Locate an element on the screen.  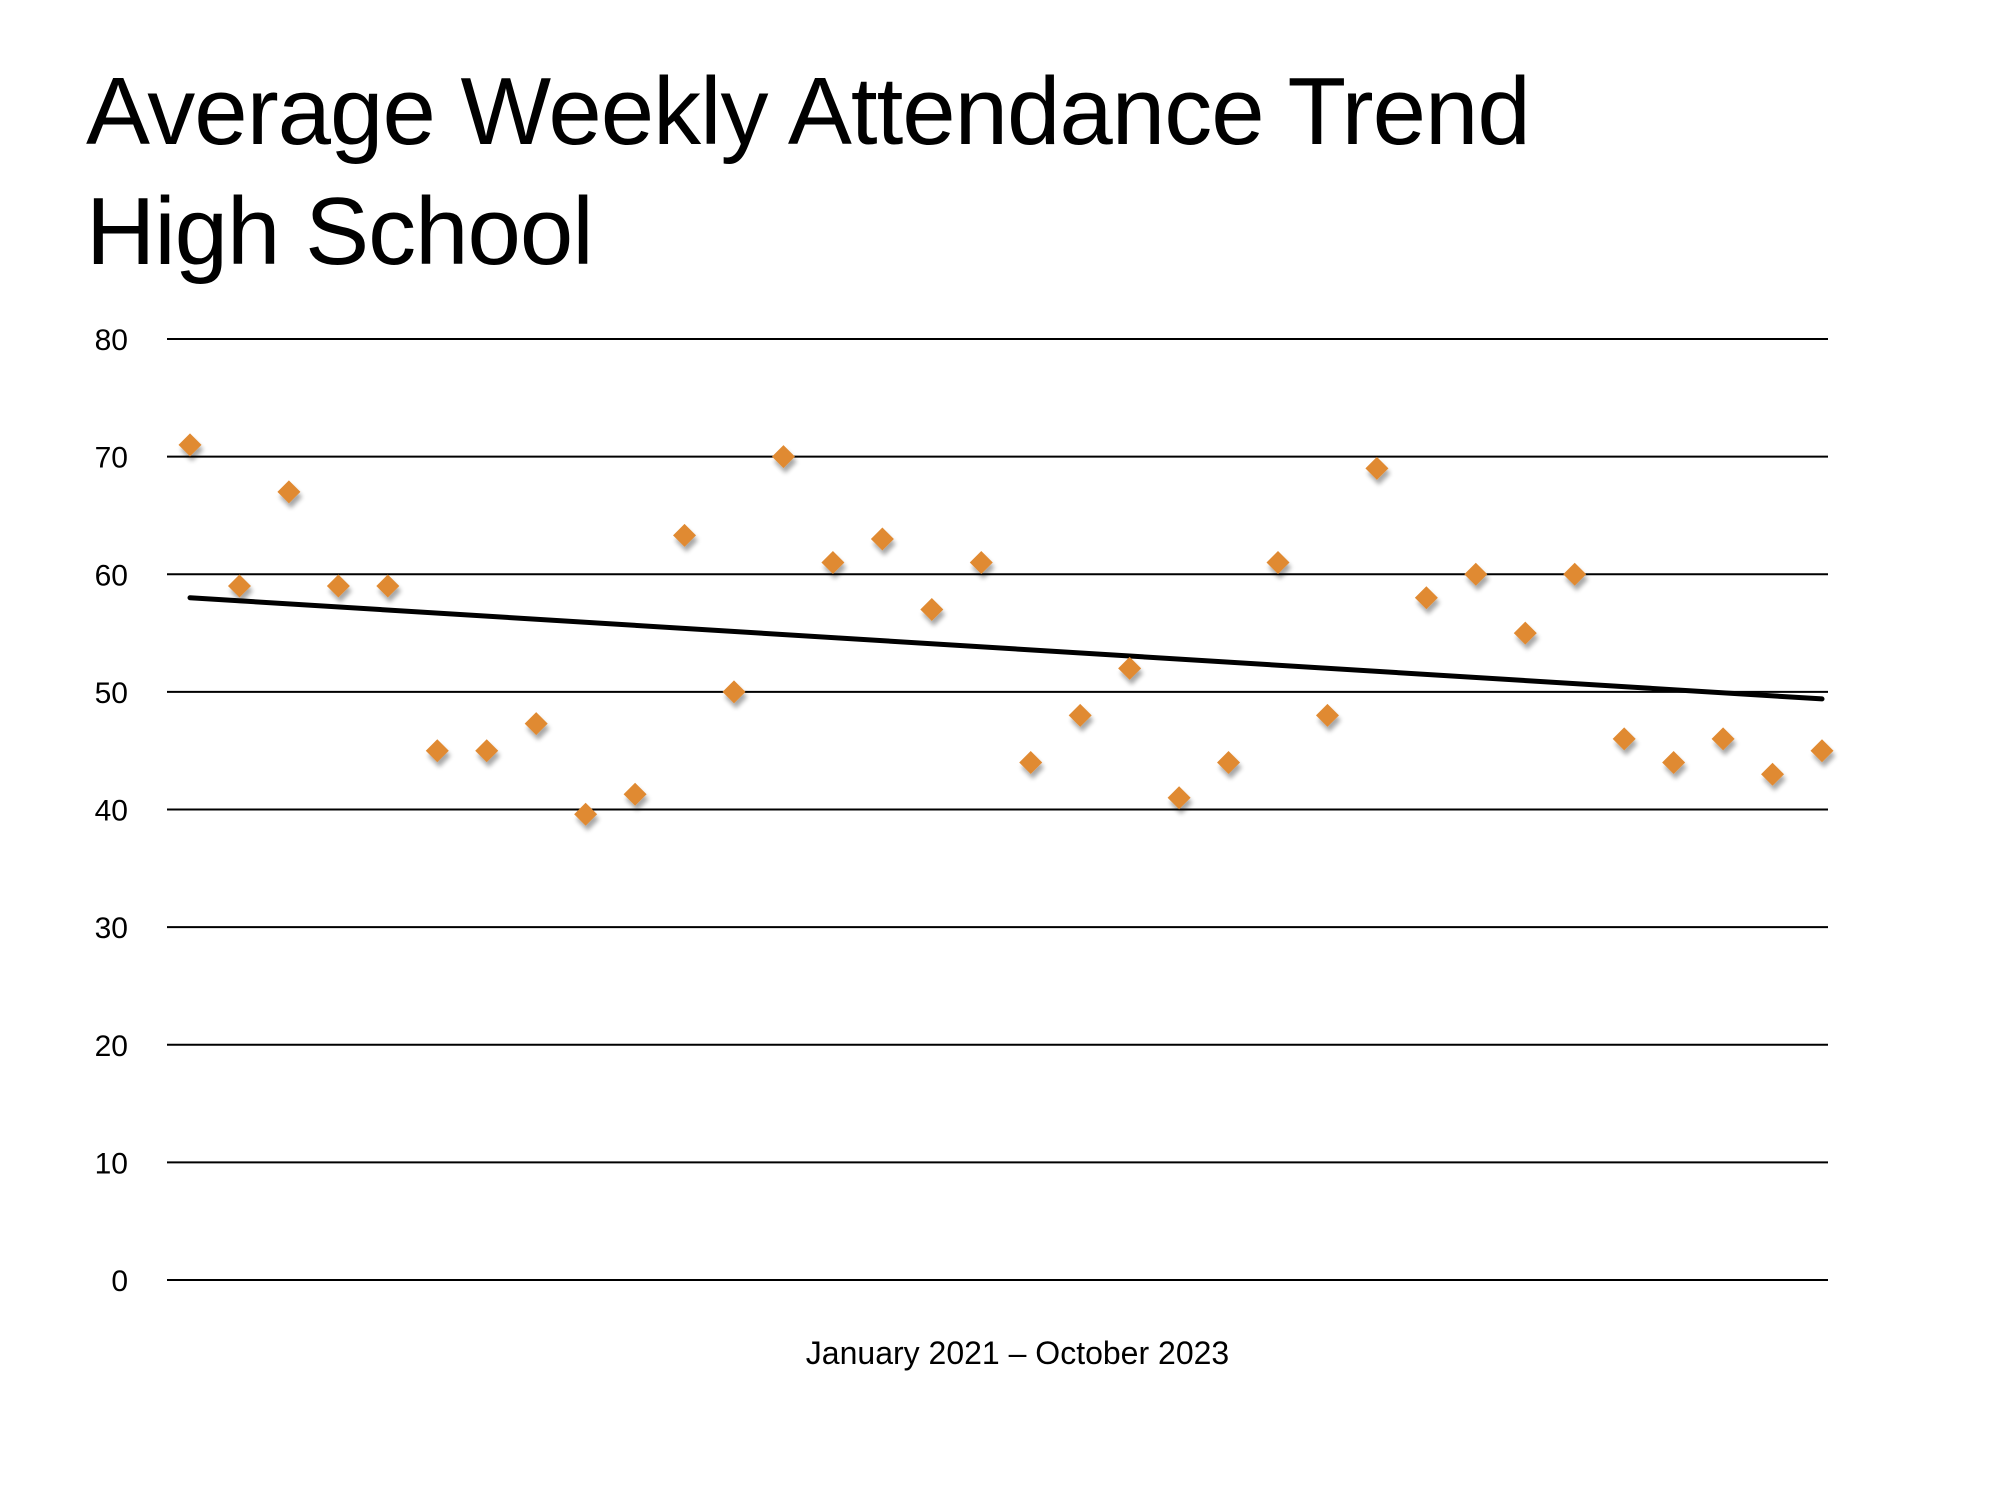
y-tick-label: 10 is located at coordinates (111, 1163).